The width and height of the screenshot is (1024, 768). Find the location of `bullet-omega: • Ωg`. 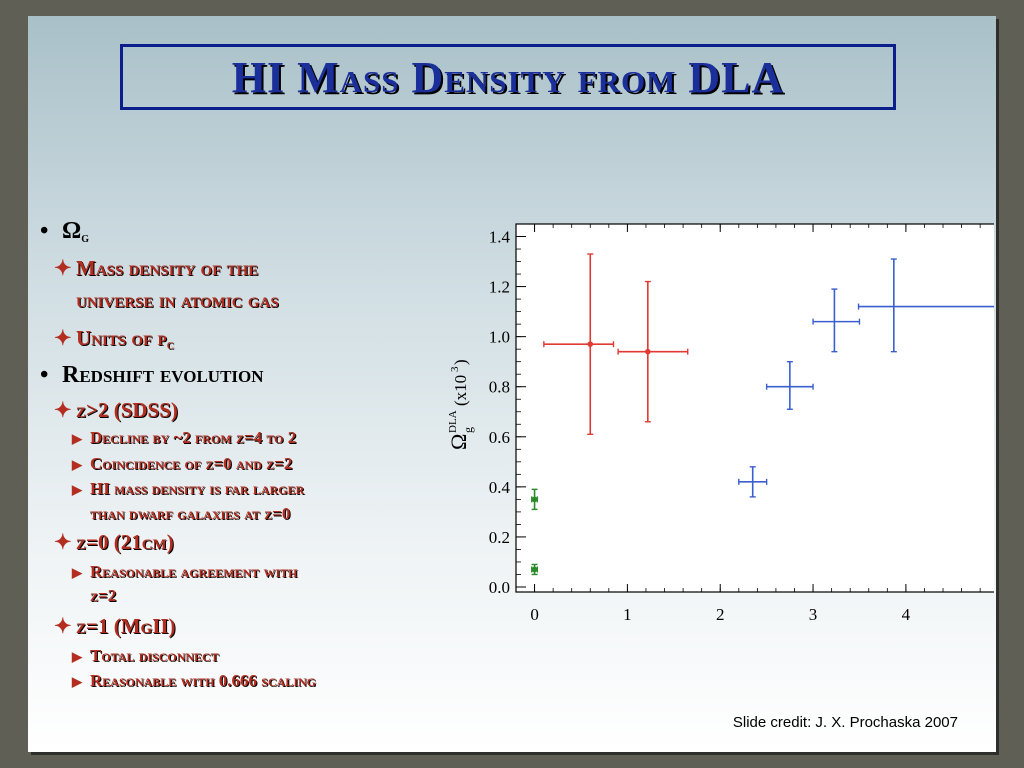

bullet-omega: • Ωg is located at coordinates (64, 232).